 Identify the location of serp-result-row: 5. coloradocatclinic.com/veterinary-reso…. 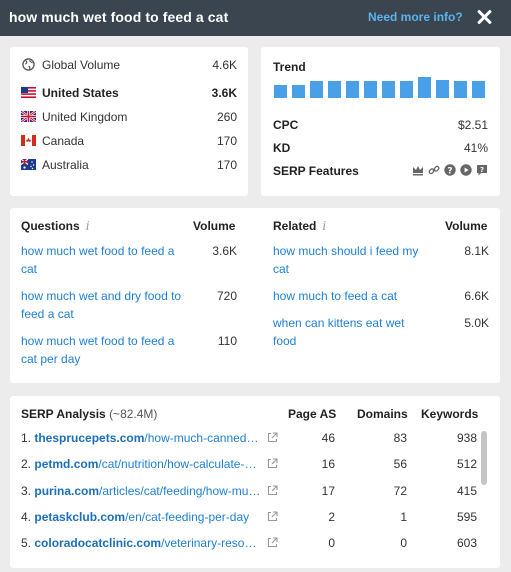
(251, 545).